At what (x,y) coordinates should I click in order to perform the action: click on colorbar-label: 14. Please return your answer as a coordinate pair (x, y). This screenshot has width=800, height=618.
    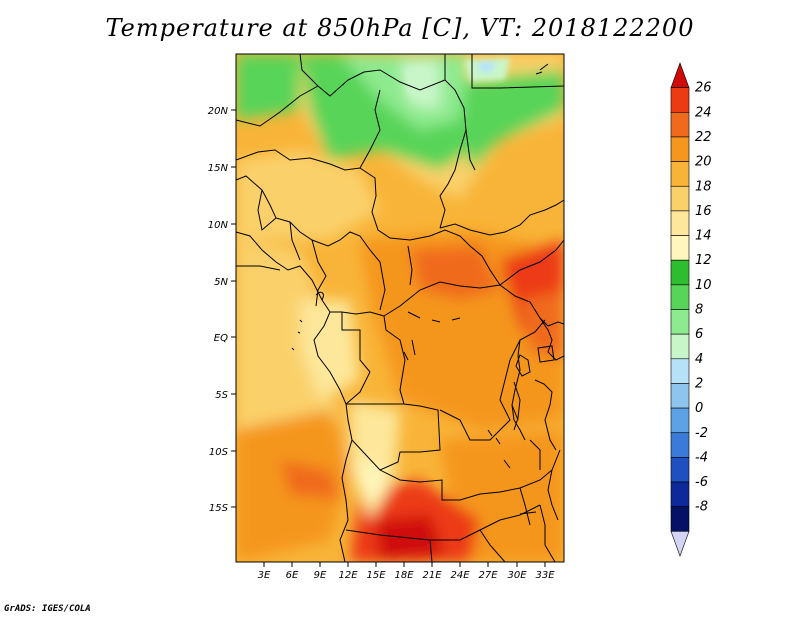
    Looking at the image, I should click on (703, 236).